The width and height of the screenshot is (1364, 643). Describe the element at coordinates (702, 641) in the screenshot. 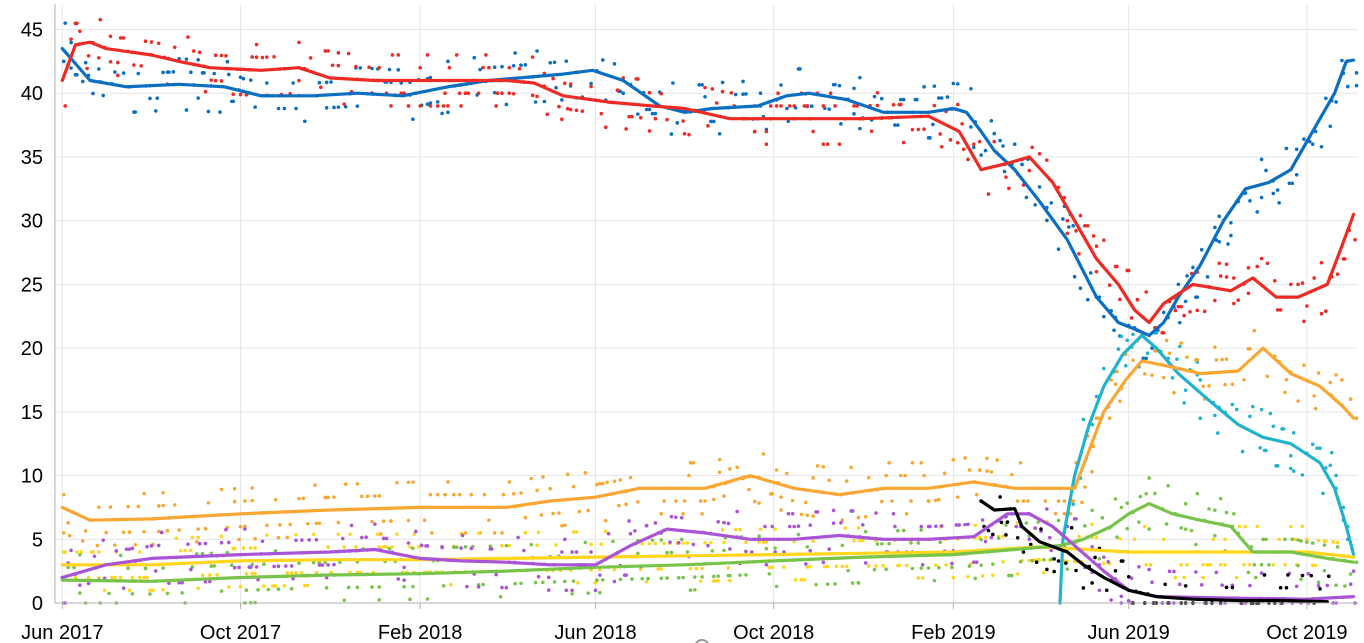

I see `scroll-handle-icon` at that location.